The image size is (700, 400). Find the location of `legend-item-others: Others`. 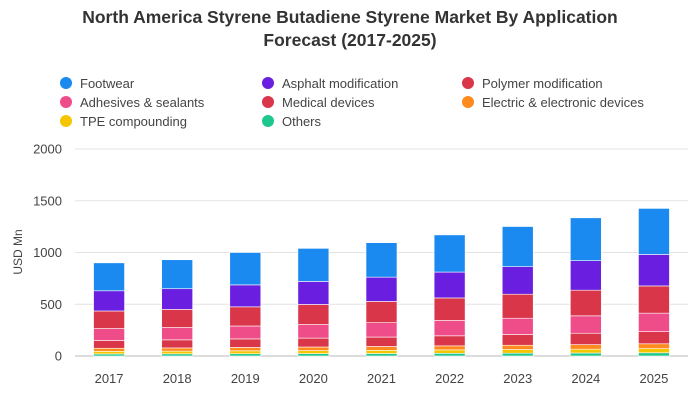

legend-item-others: Others is located at coordinates (291, 121).